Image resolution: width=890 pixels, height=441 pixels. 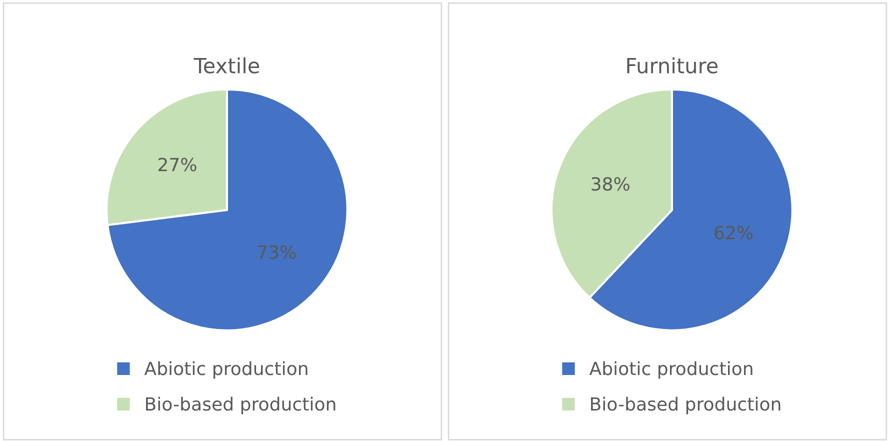 What do you see at coordinates (227, 65) in the screenshot?
I see `chart-title: Textile` at bounding box center [227, 65].